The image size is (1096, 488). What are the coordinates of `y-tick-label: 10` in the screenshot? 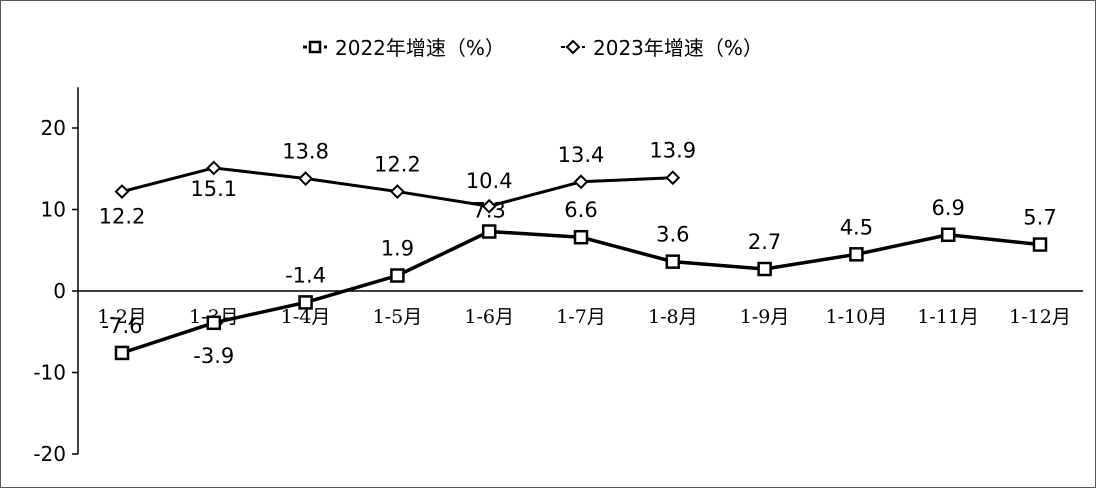 It's located at (53, 210).